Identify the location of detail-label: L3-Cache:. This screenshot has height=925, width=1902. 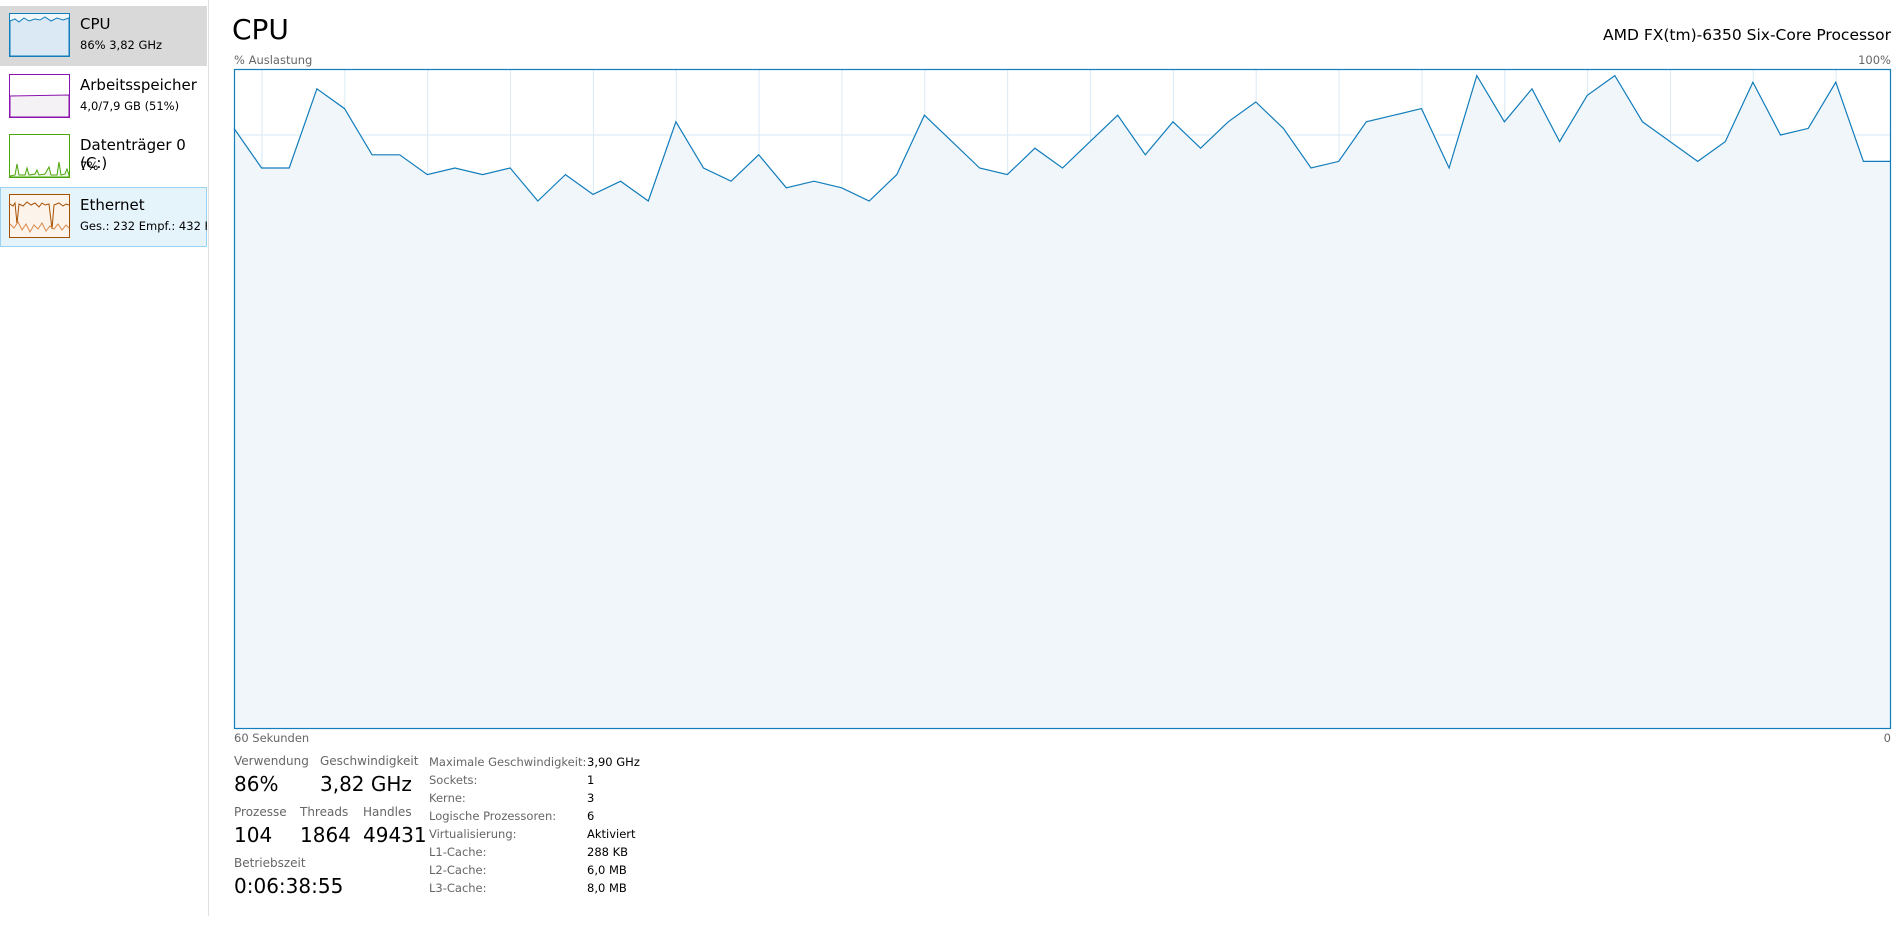
(458, 888).